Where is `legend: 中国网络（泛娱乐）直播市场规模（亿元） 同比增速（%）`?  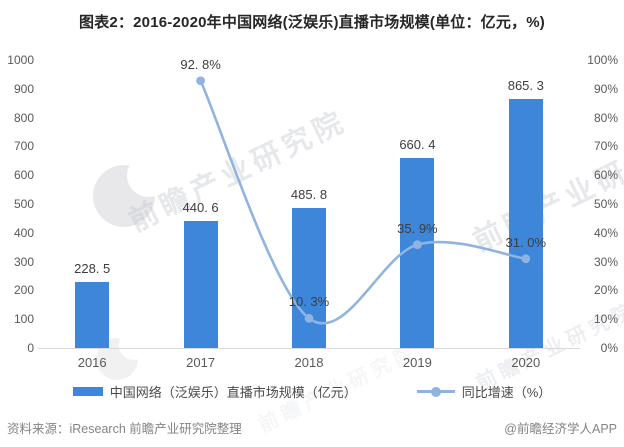 legend: 中国网络（泛娱乐）直播市场规模（亿元） 同比增速（%） is located at coordinates (312, 391).